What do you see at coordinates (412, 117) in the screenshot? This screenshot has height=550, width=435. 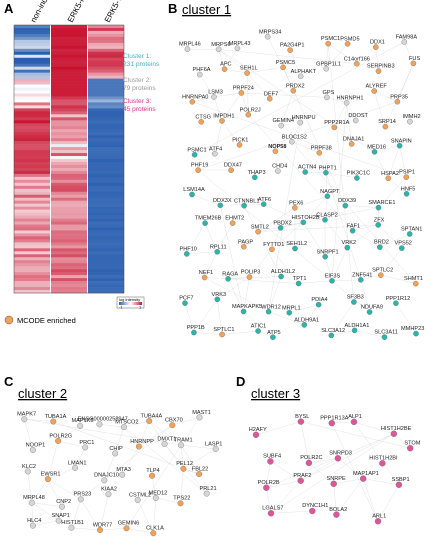 I see `node-label: IMMH2` at bounding box center [412, 117].